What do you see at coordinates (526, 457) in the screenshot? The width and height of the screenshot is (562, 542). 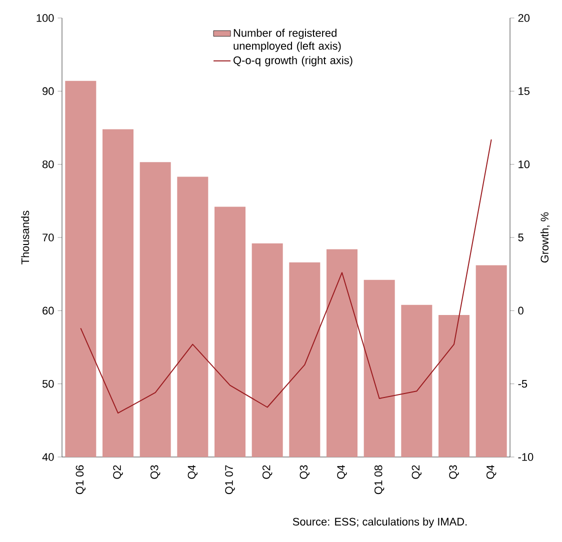 I see `y2-tick-label: -10` at bounding box center [526, 457].